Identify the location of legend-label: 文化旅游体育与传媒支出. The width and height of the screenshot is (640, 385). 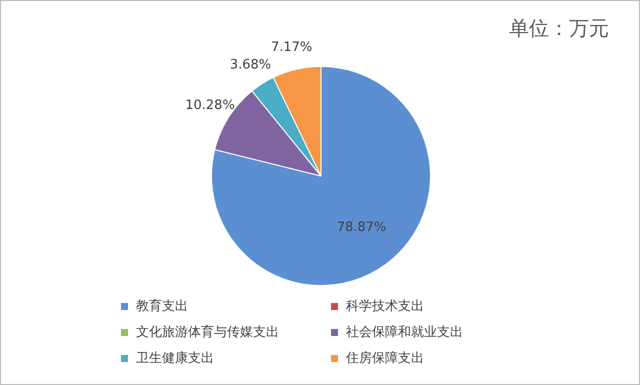
(207, 332).